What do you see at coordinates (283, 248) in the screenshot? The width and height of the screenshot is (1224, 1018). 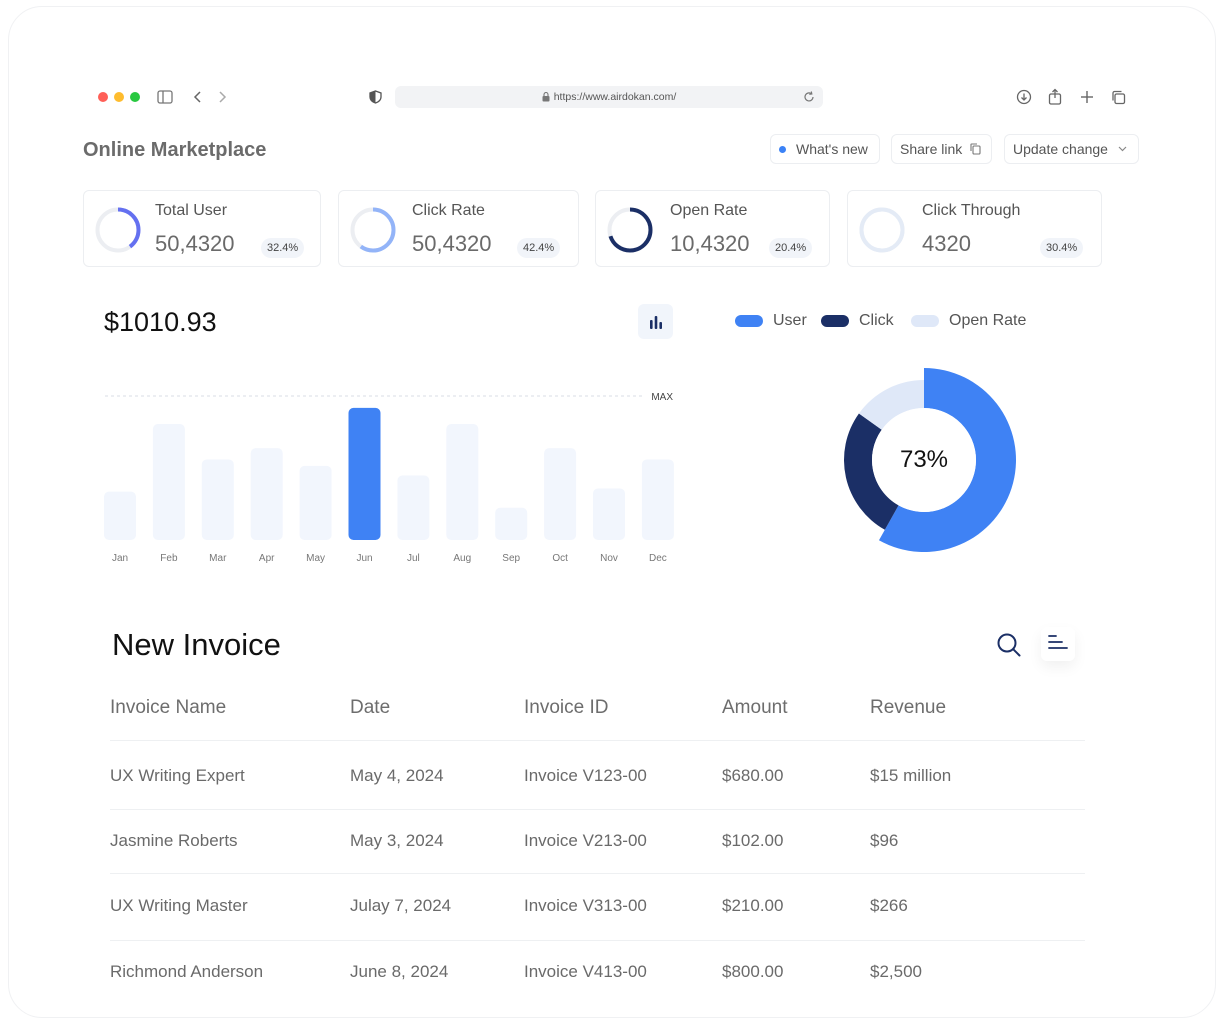 I see `stat-badge: 32.4%` at bounding box center [283, 248].